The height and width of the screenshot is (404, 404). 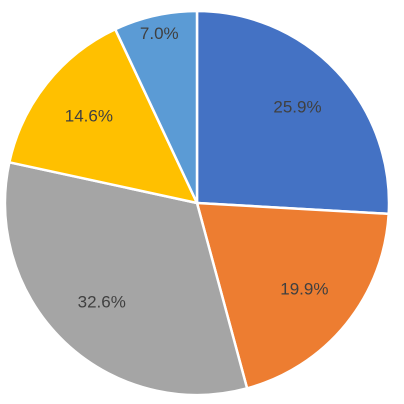 What do you see at coordinates (304, 289) in the screenshot?
I see `data-label: 19.9%` at bounding box center [304, 289].